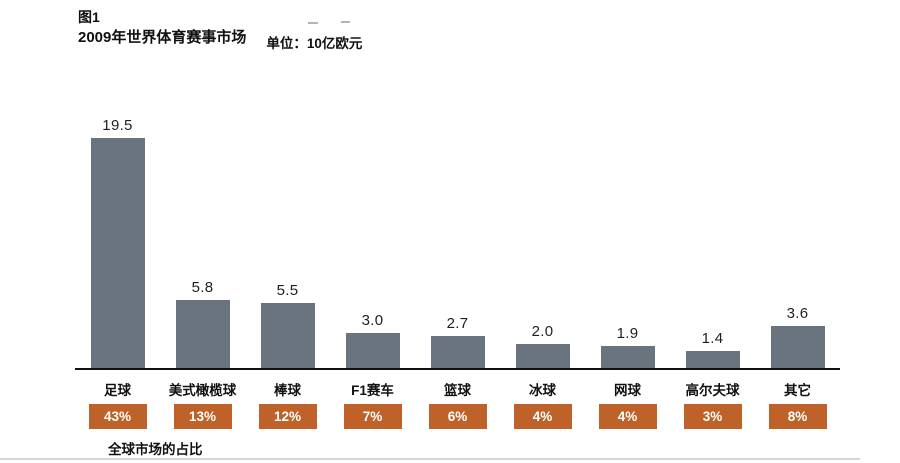 This screenshot has width=900, height=463. Describe the element at coordinates (287, 416) in the screenshot. I see `percent-badge: 12%` at that location.